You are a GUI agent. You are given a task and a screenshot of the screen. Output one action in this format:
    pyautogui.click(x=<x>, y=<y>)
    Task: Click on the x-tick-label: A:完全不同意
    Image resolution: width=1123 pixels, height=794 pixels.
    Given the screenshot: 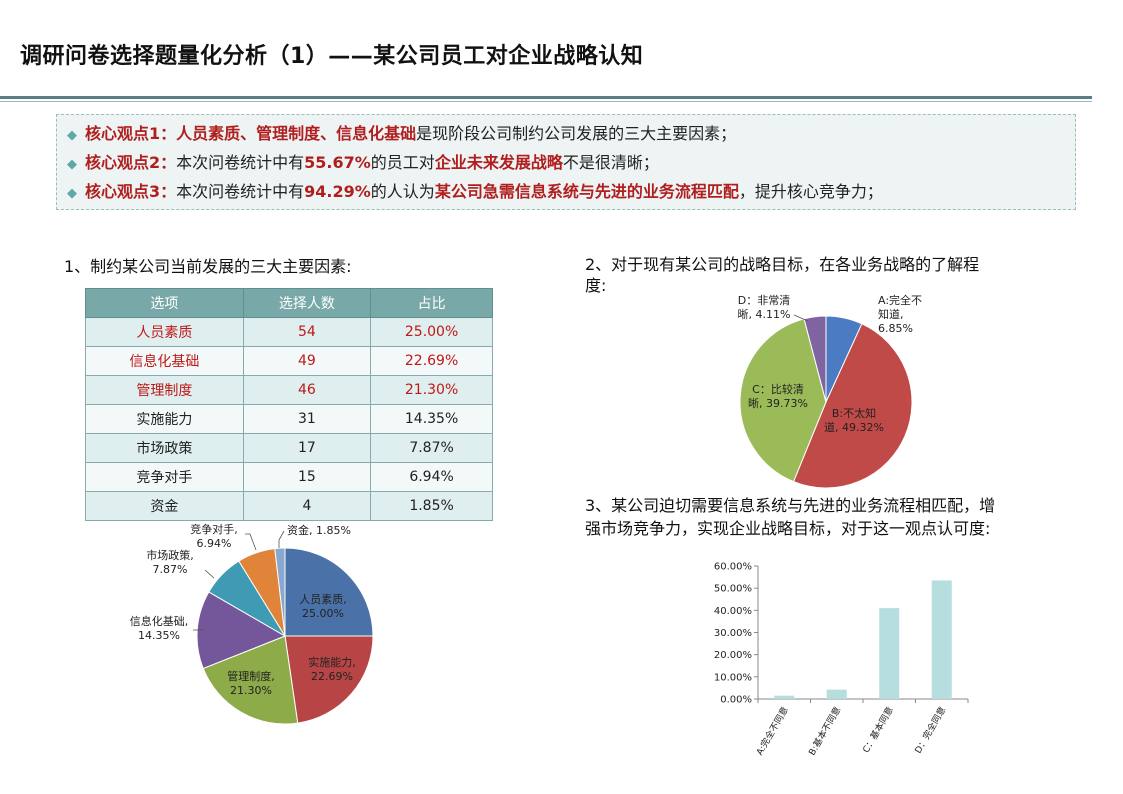 What is the action you would take?
    pyautogui.click(x=771, y=731)
    